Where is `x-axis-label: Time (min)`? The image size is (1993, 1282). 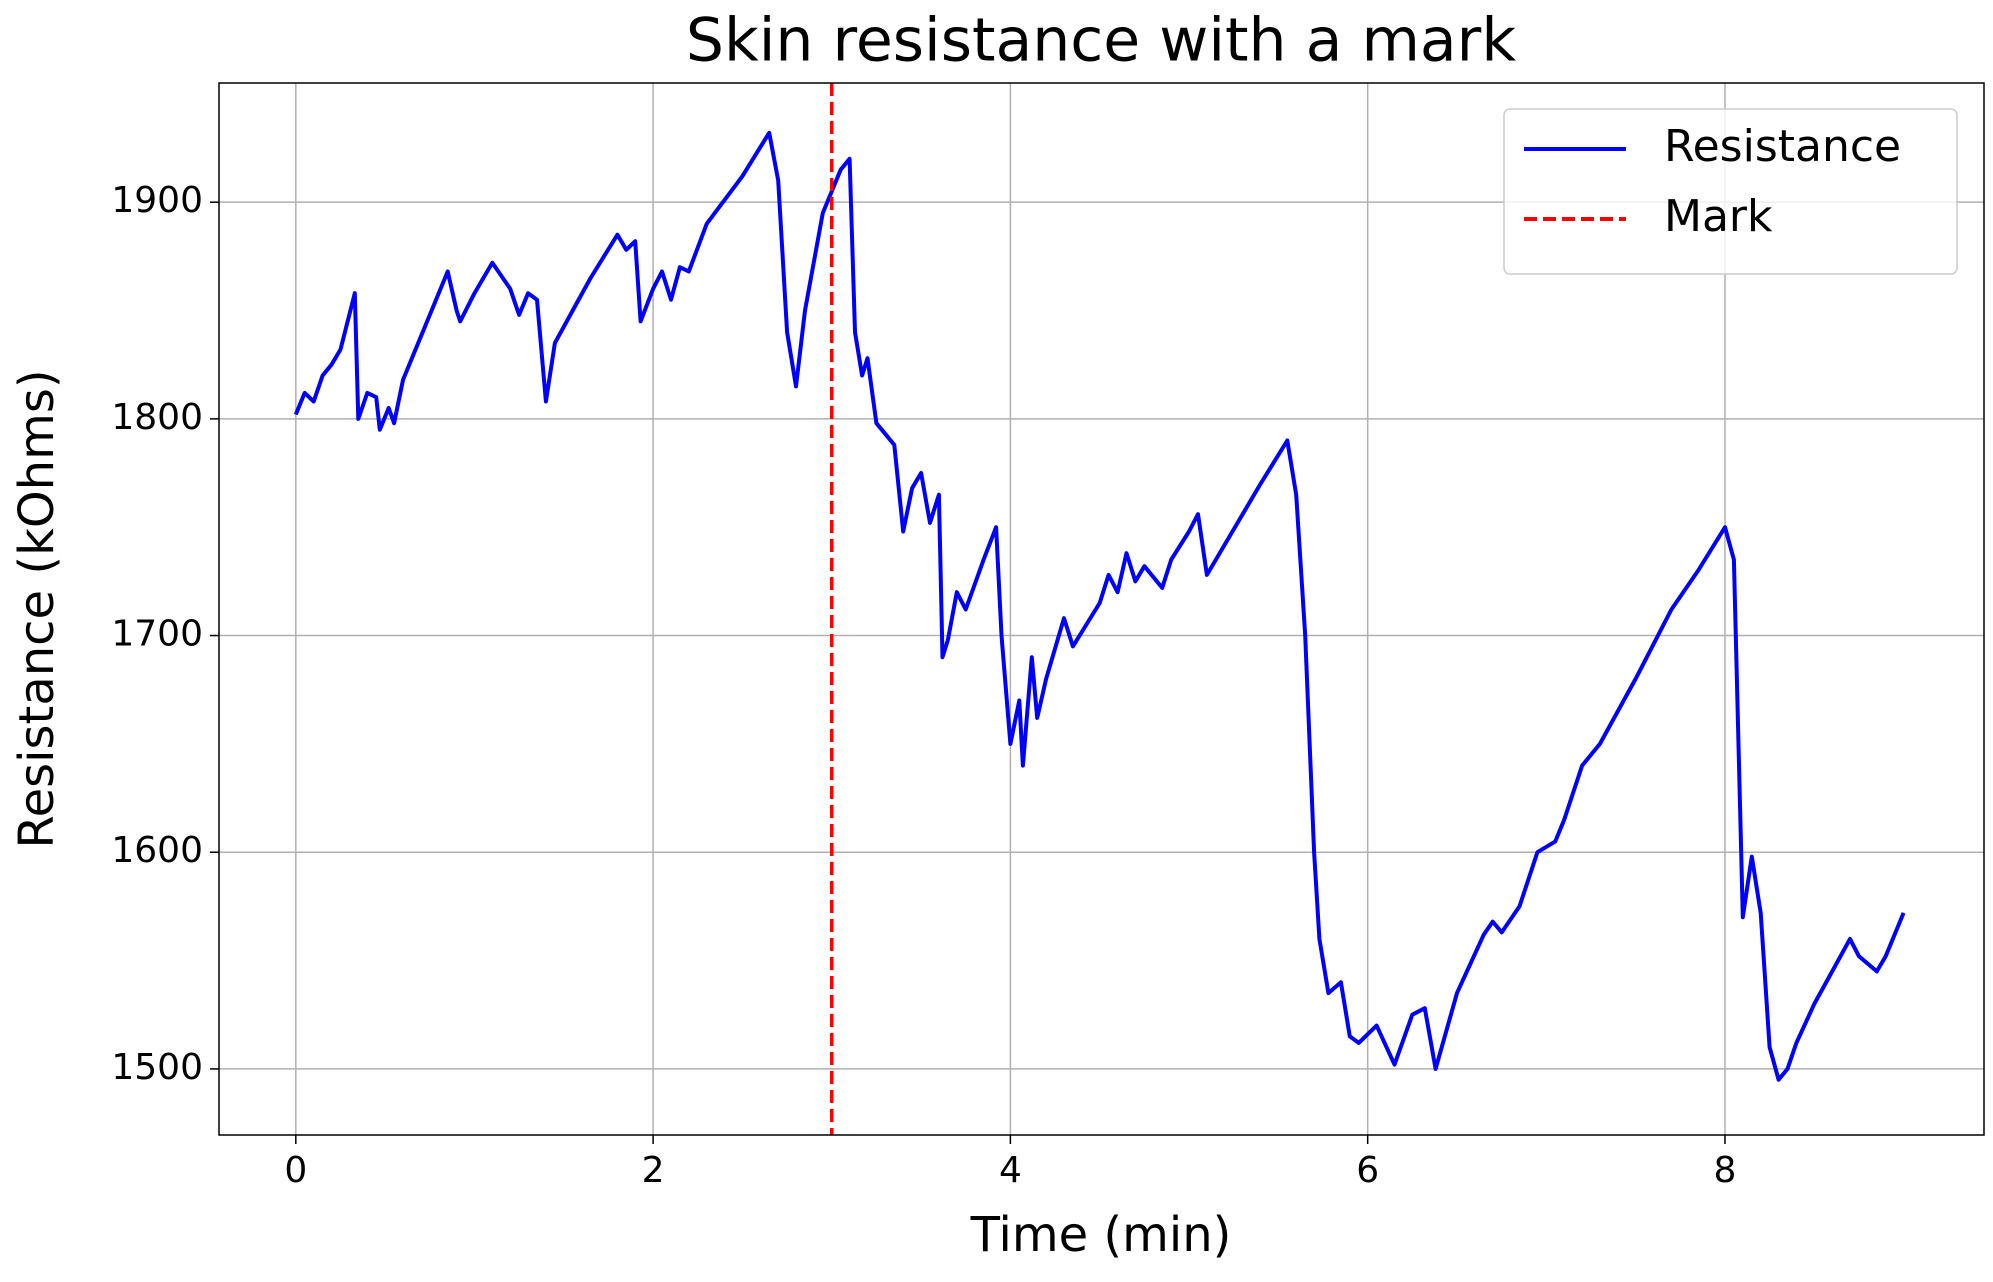 x-axis-label: Time (min) is located at coordinates (1101, 1235).